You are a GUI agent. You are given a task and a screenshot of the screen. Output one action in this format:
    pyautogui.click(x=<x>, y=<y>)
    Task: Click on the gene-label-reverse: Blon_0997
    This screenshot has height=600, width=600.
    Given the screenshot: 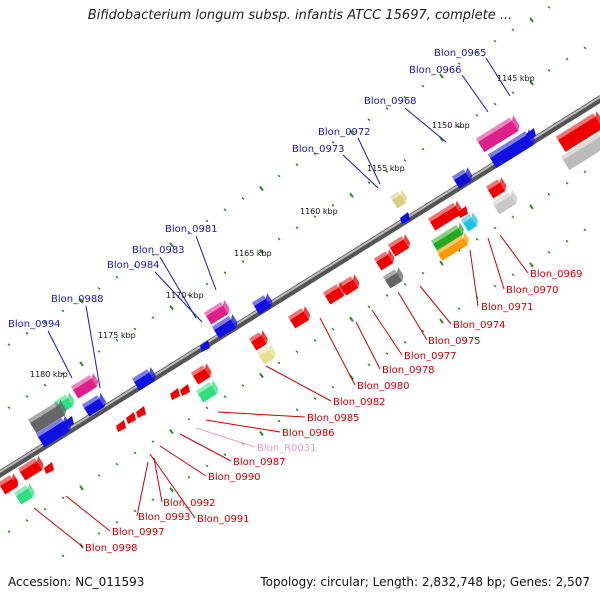 What is the action you would take?
    pyautogui.click(x=138, y=532)
    